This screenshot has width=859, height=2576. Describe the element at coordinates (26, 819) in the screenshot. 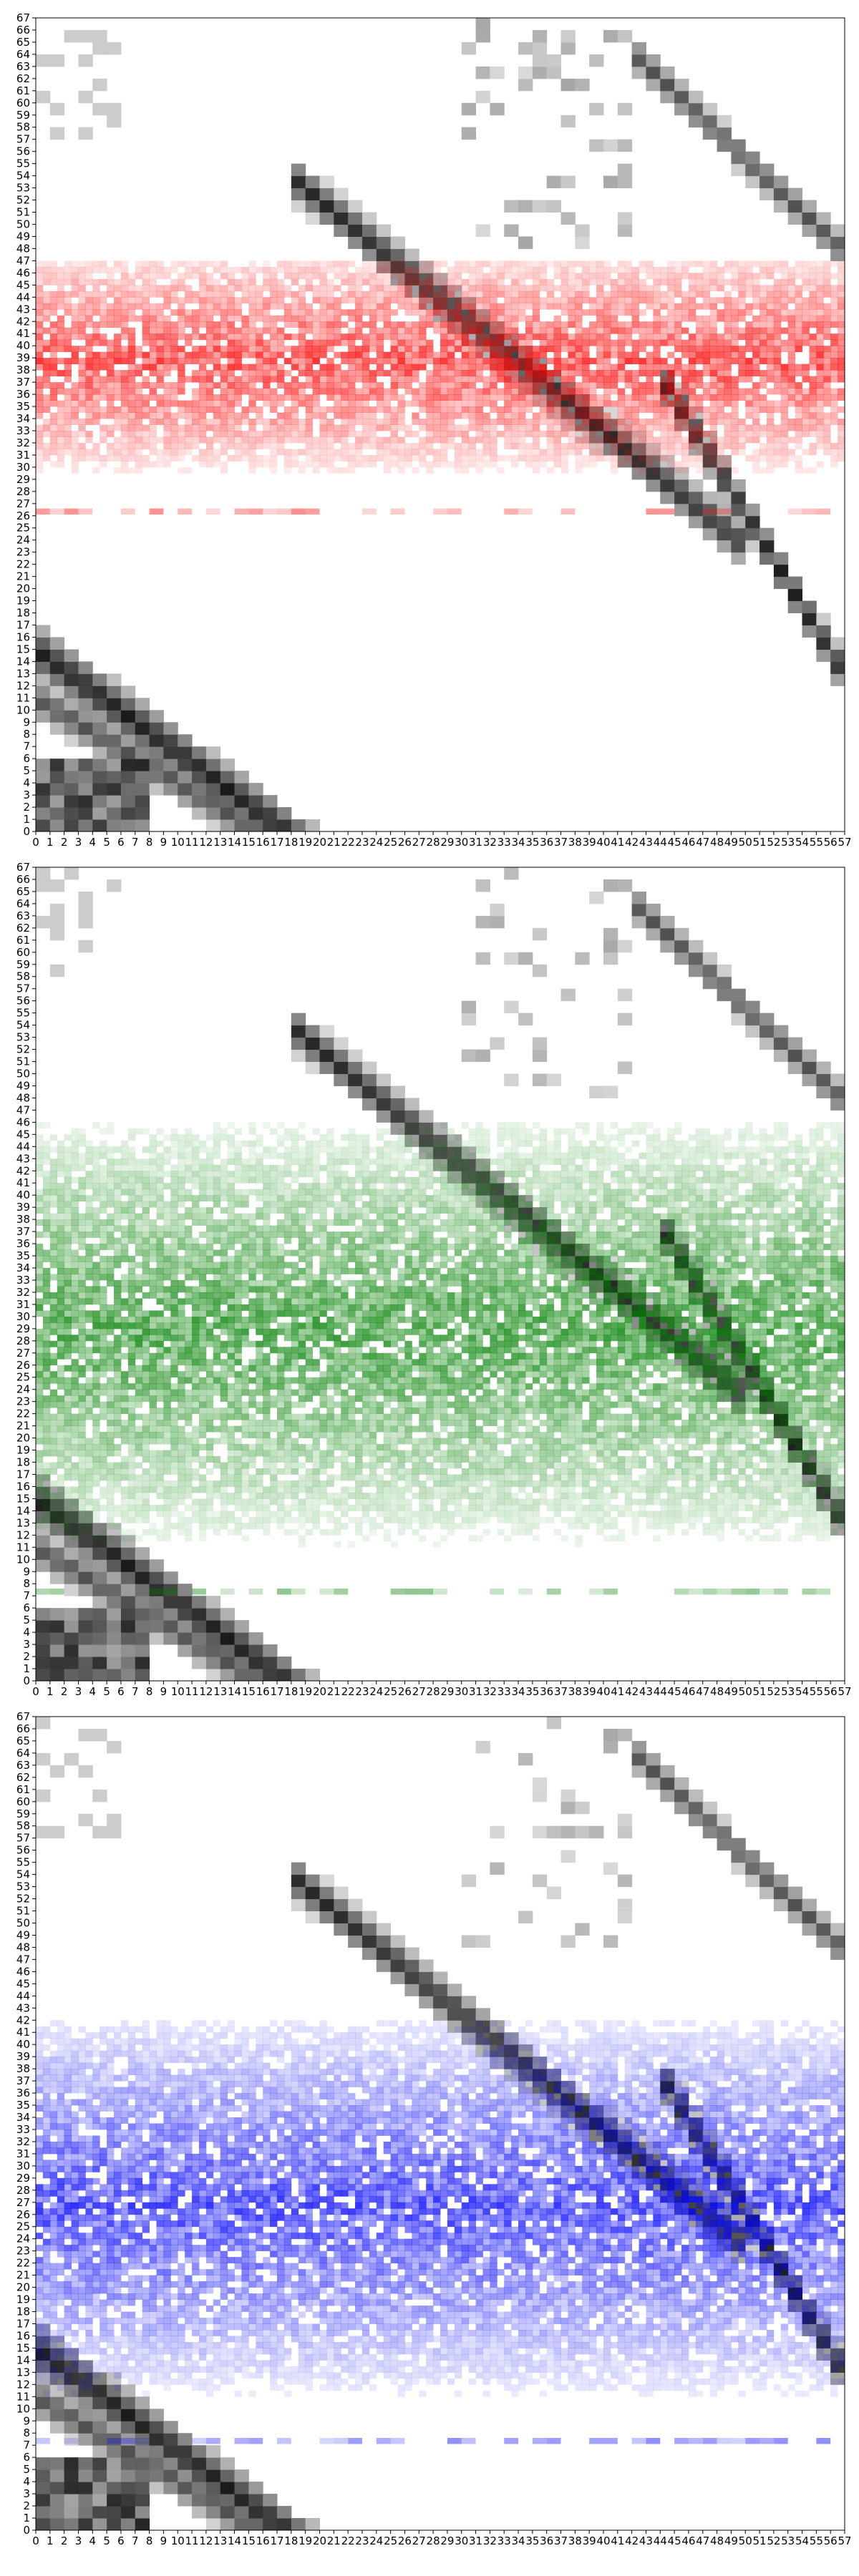

I see `y-tick-label: 1` at that location.